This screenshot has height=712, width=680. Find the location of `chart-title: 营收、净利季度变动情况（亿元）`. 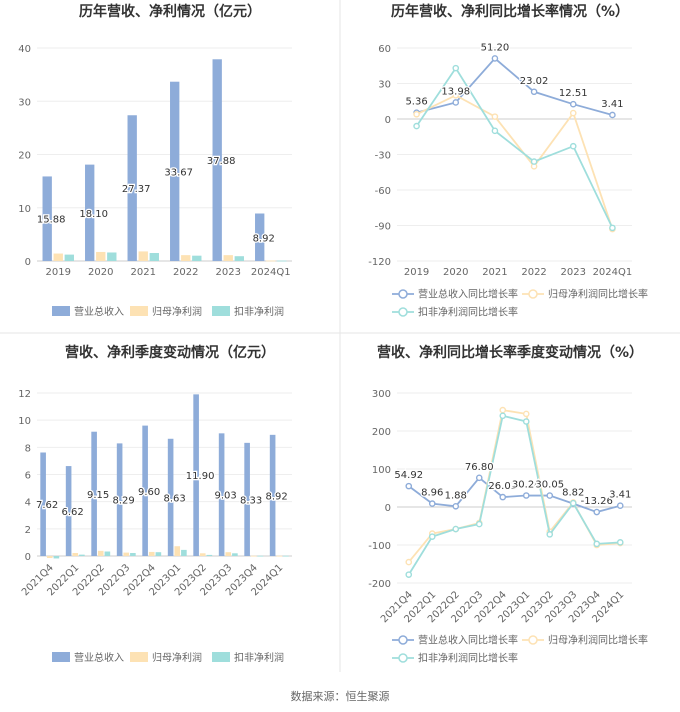

chart-title: 营收、净利季度变动情况（亿元） is located at coordinates (170, 352).